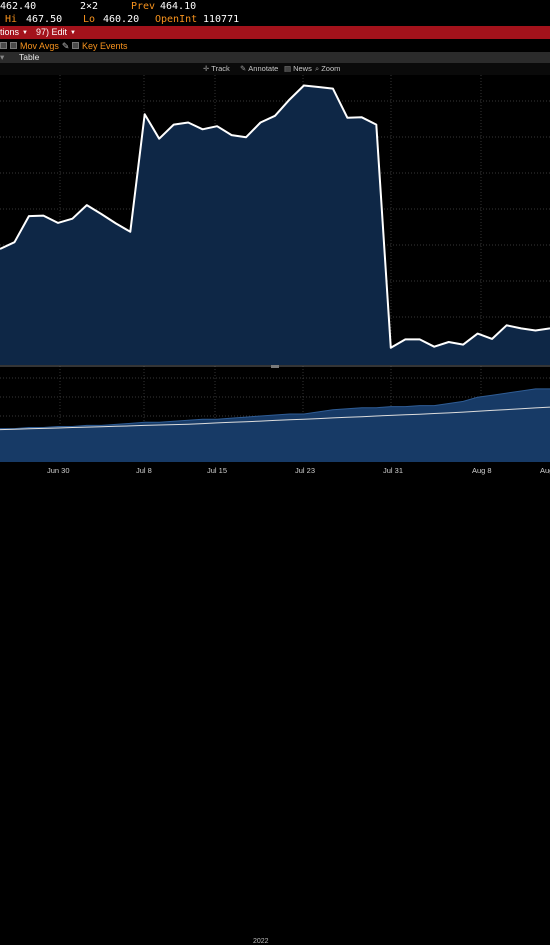  I want to click on open-interest-value: 110771, so click(221, 19).